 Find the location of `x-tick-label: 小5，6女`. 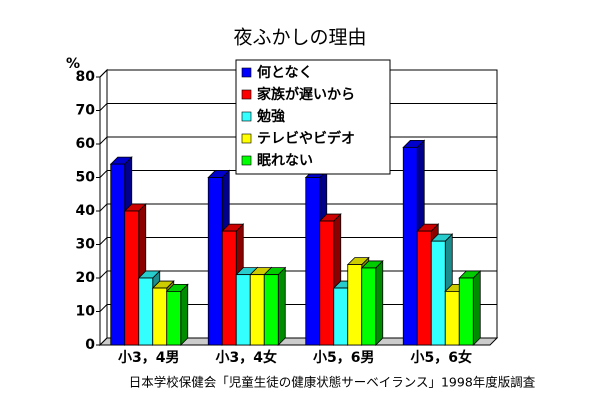

x-tick-label: 小5，6女 is located at coordinates (441, 357).